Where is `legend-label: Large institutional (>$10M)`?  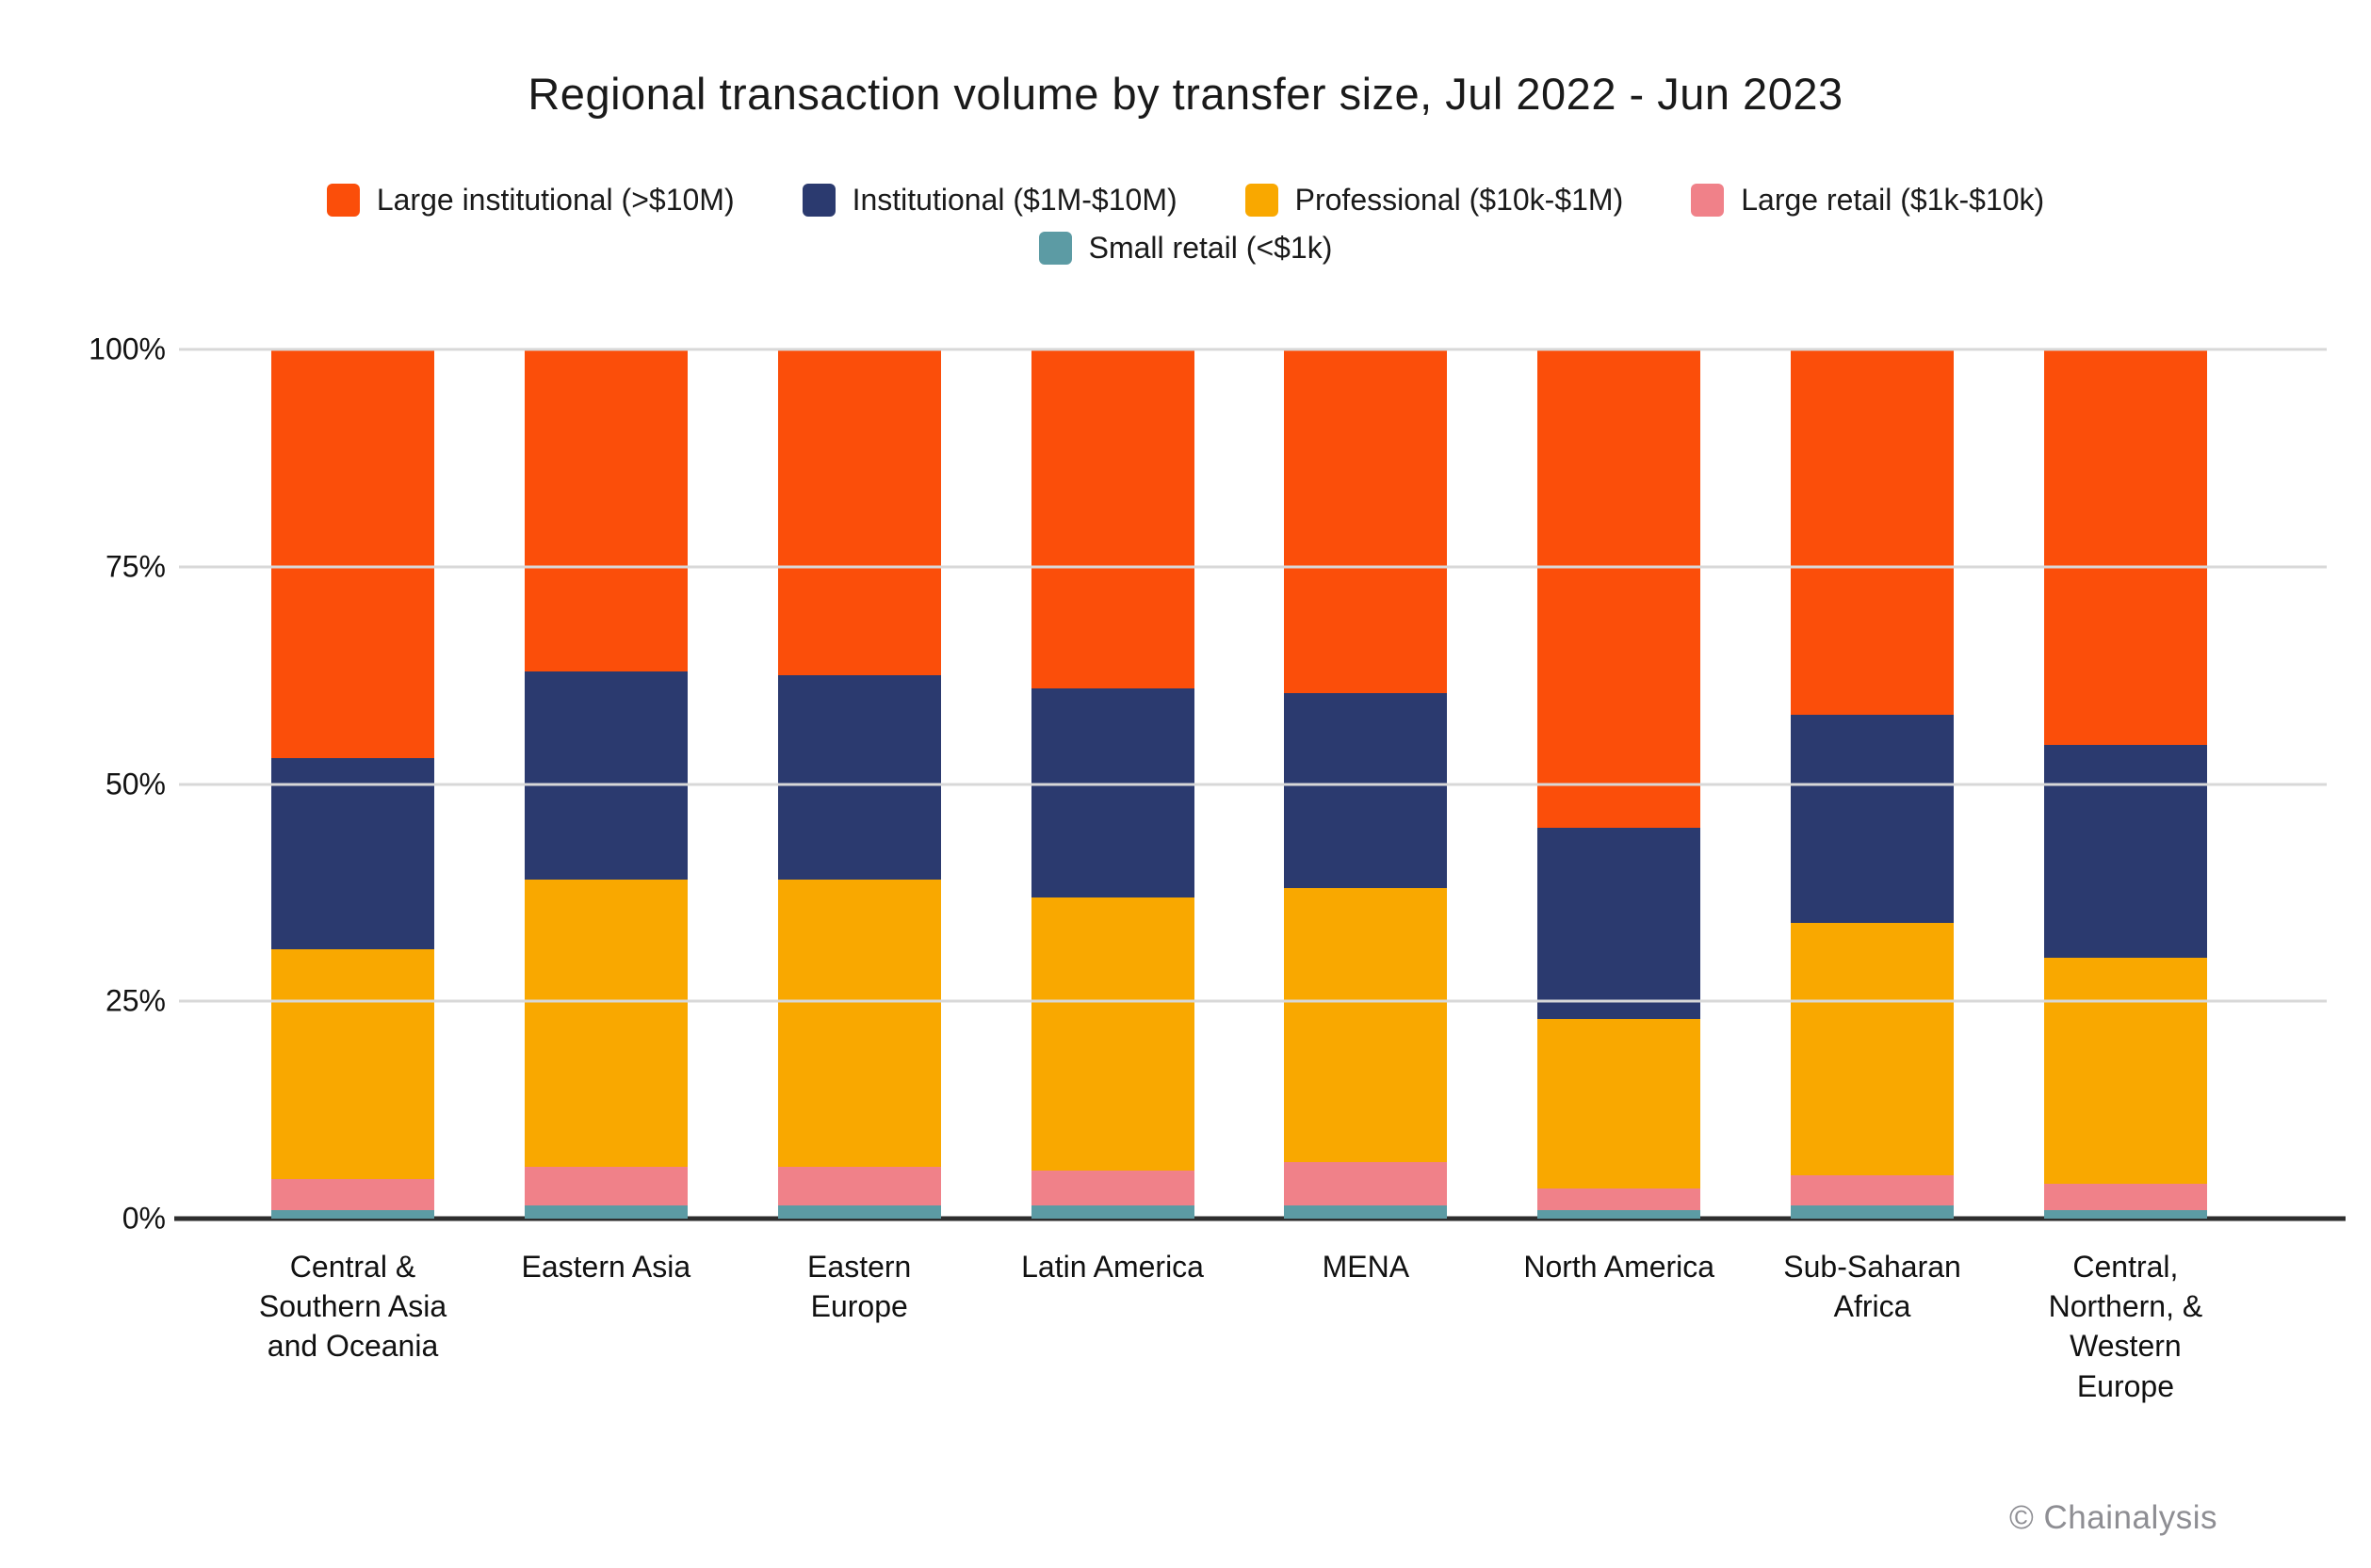
legend-label: Large institutional (>$10M) is located at coordinates (555, 200).